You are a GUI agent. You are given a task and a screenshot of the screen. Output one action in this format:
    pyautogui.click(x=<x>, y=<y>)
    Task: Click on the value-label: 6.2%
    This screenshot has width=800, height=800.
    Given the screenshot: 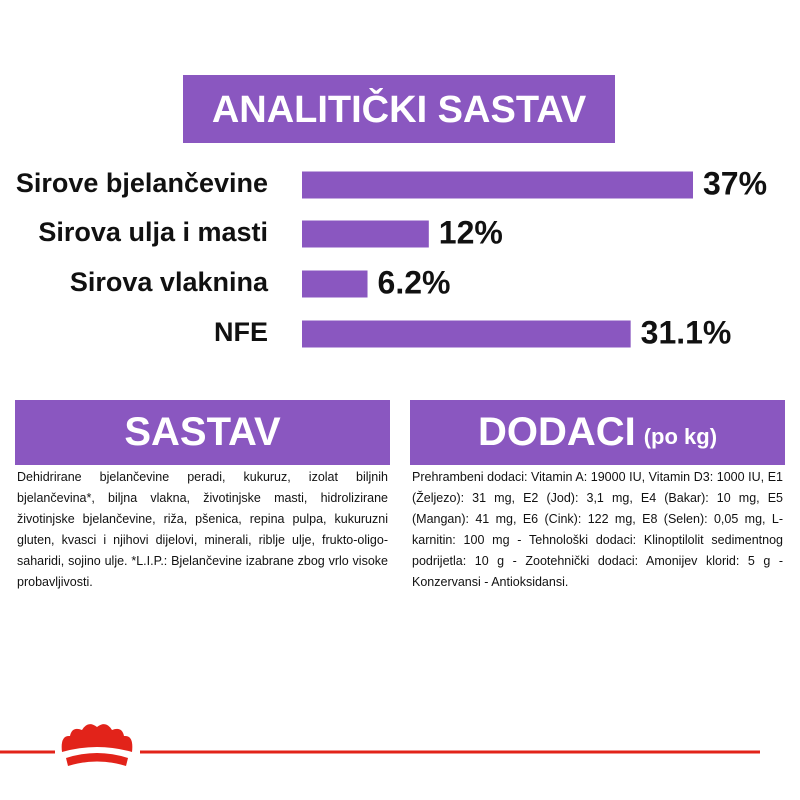 What is the action you would take?
    pyautogui.click(x=414, y=282)
    